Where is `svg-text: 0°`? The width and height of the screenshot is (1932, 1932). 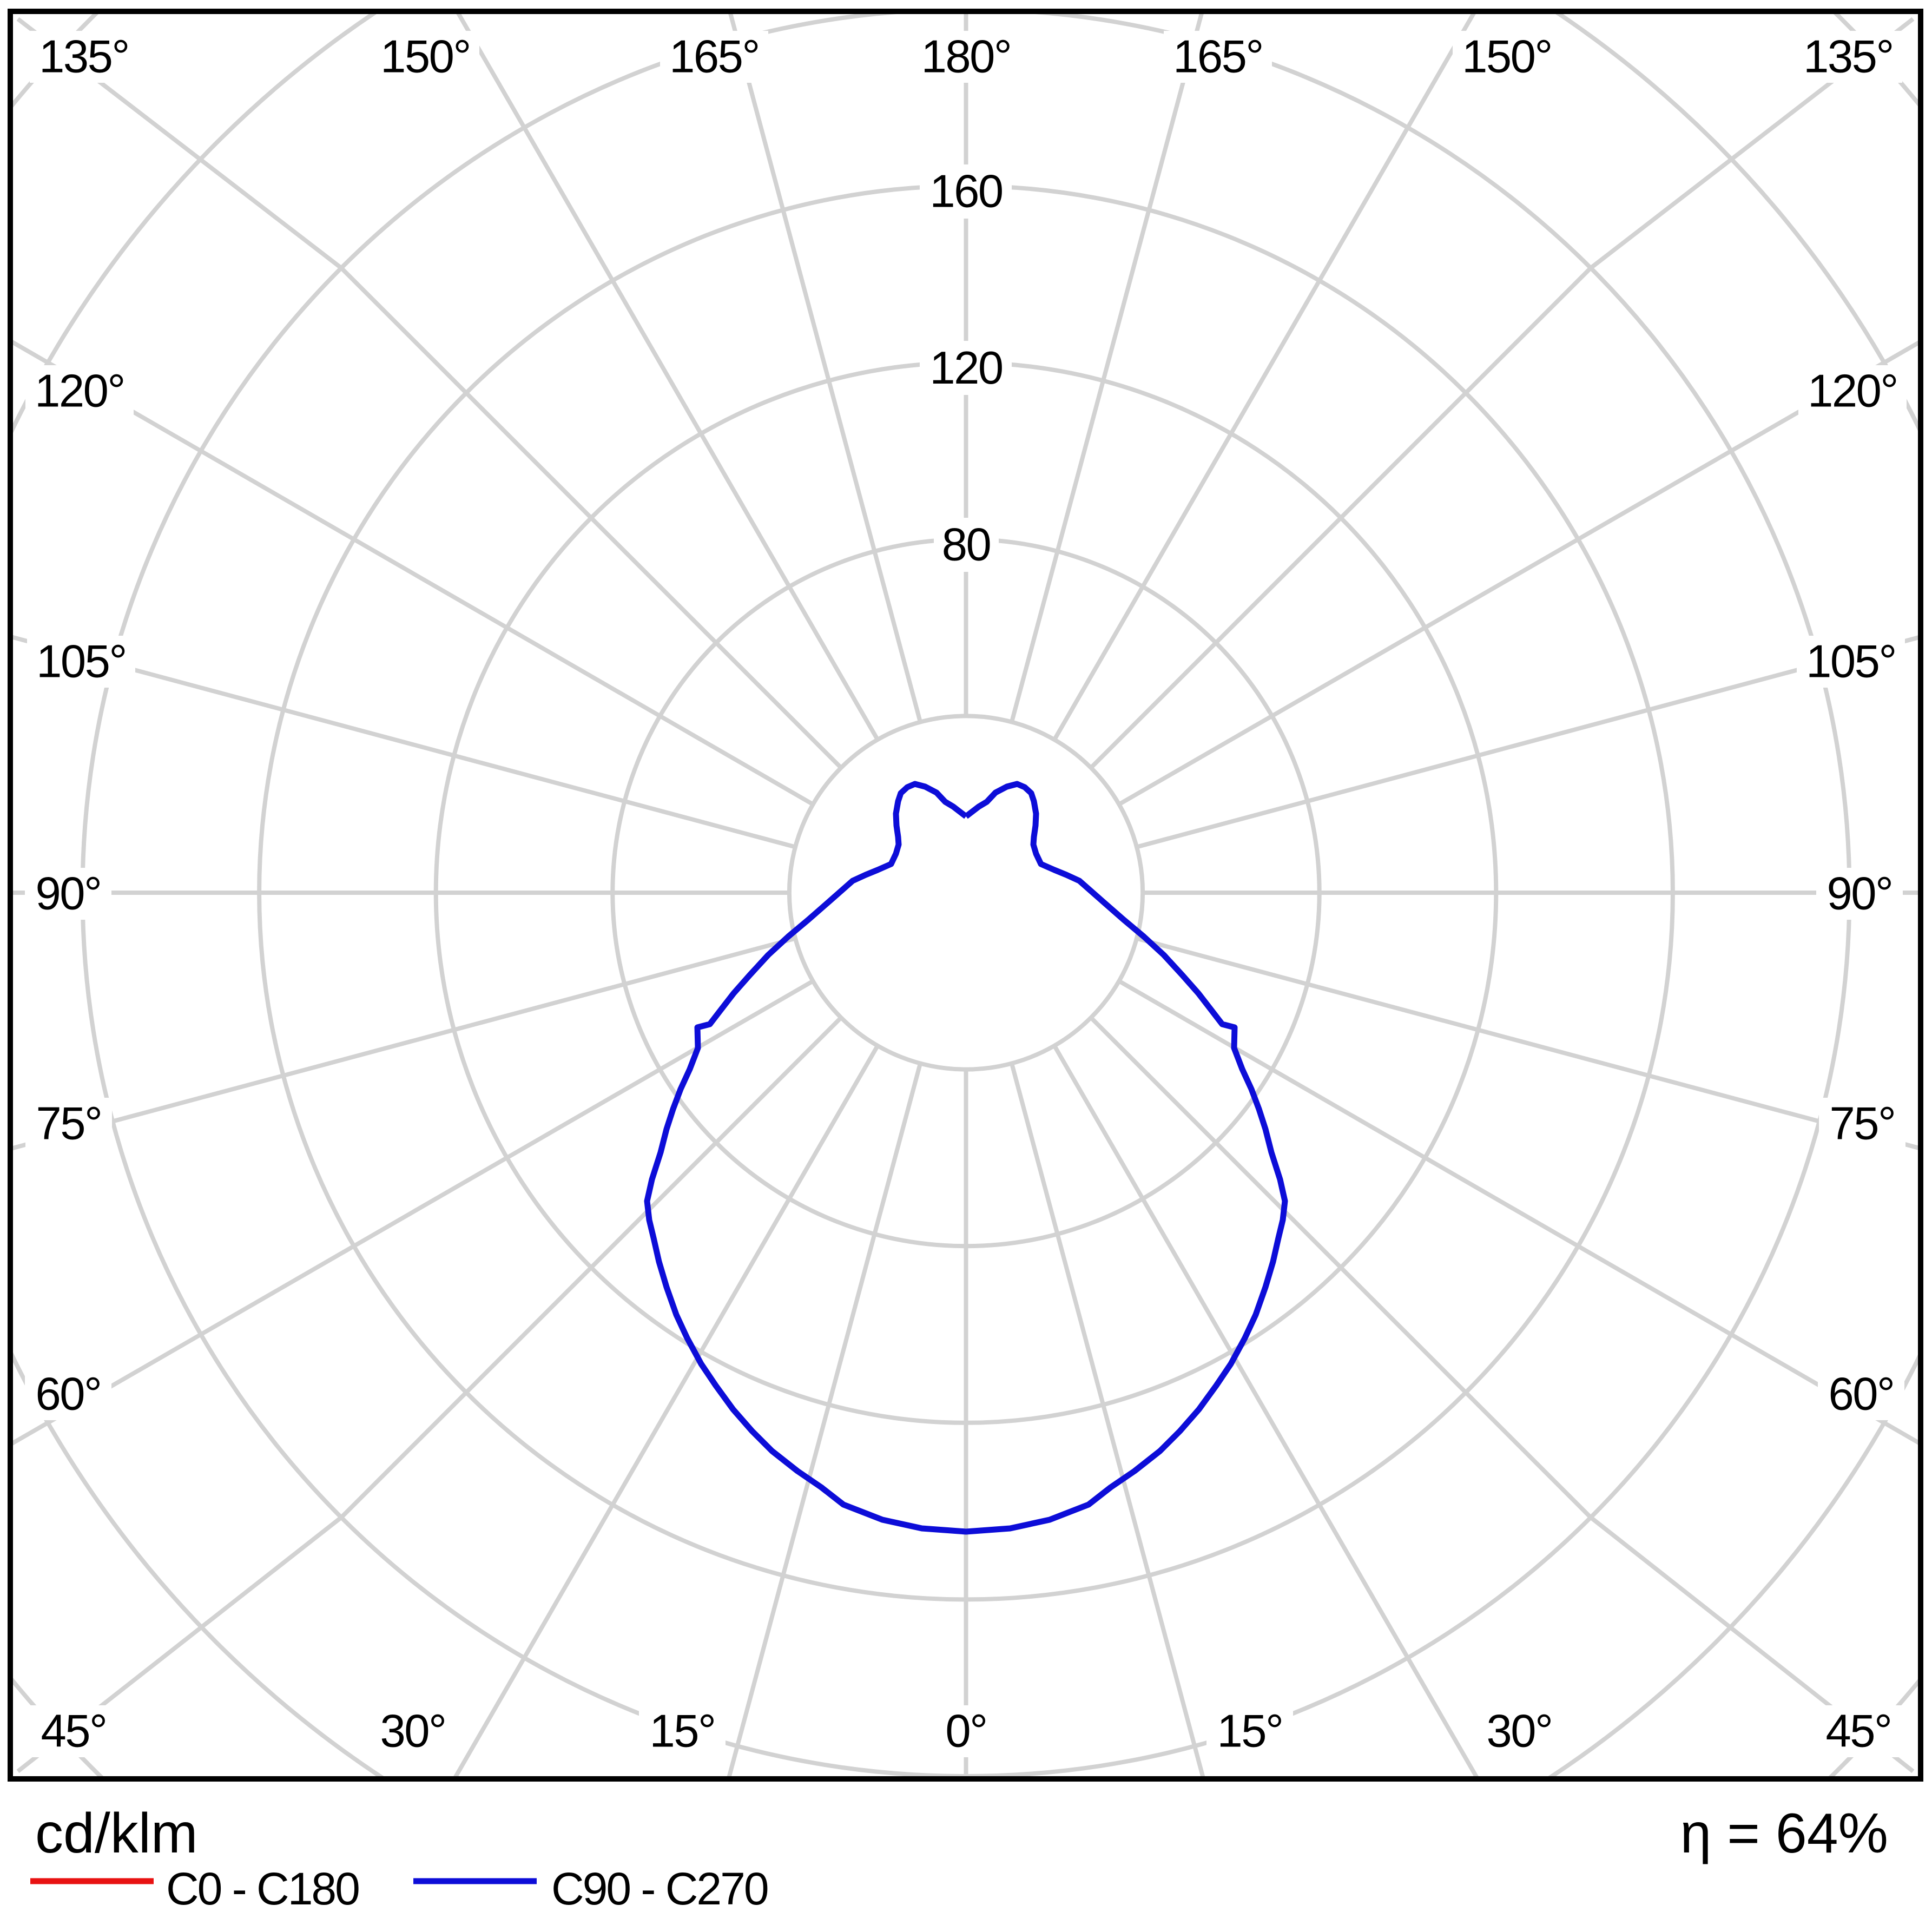 svg-text: 0° is located at coordinates (965, 1731).